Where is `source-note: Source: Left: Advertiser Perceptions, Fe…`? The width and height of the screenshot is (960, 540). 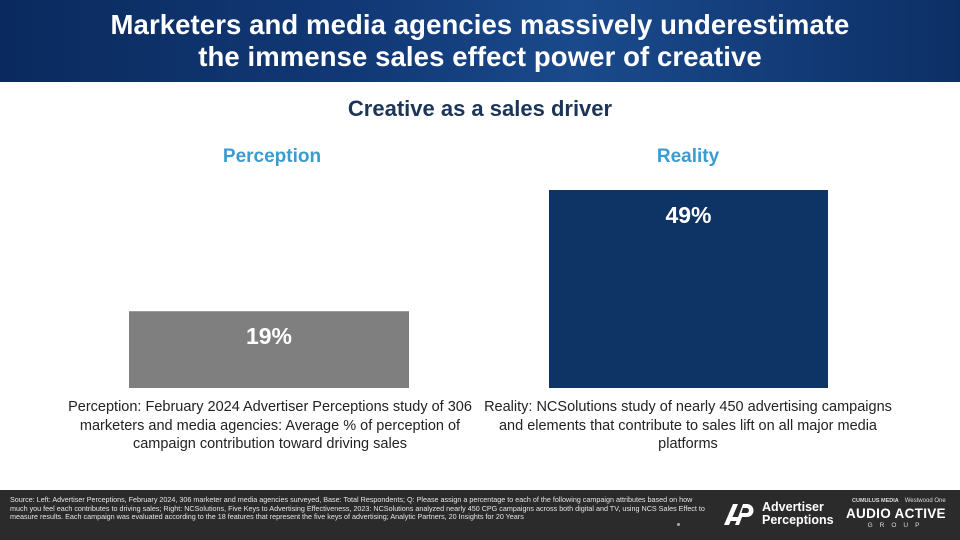
source-note: Source: Left: Advertiser Perceptions, Fe… is located at coordinates (357, 508).